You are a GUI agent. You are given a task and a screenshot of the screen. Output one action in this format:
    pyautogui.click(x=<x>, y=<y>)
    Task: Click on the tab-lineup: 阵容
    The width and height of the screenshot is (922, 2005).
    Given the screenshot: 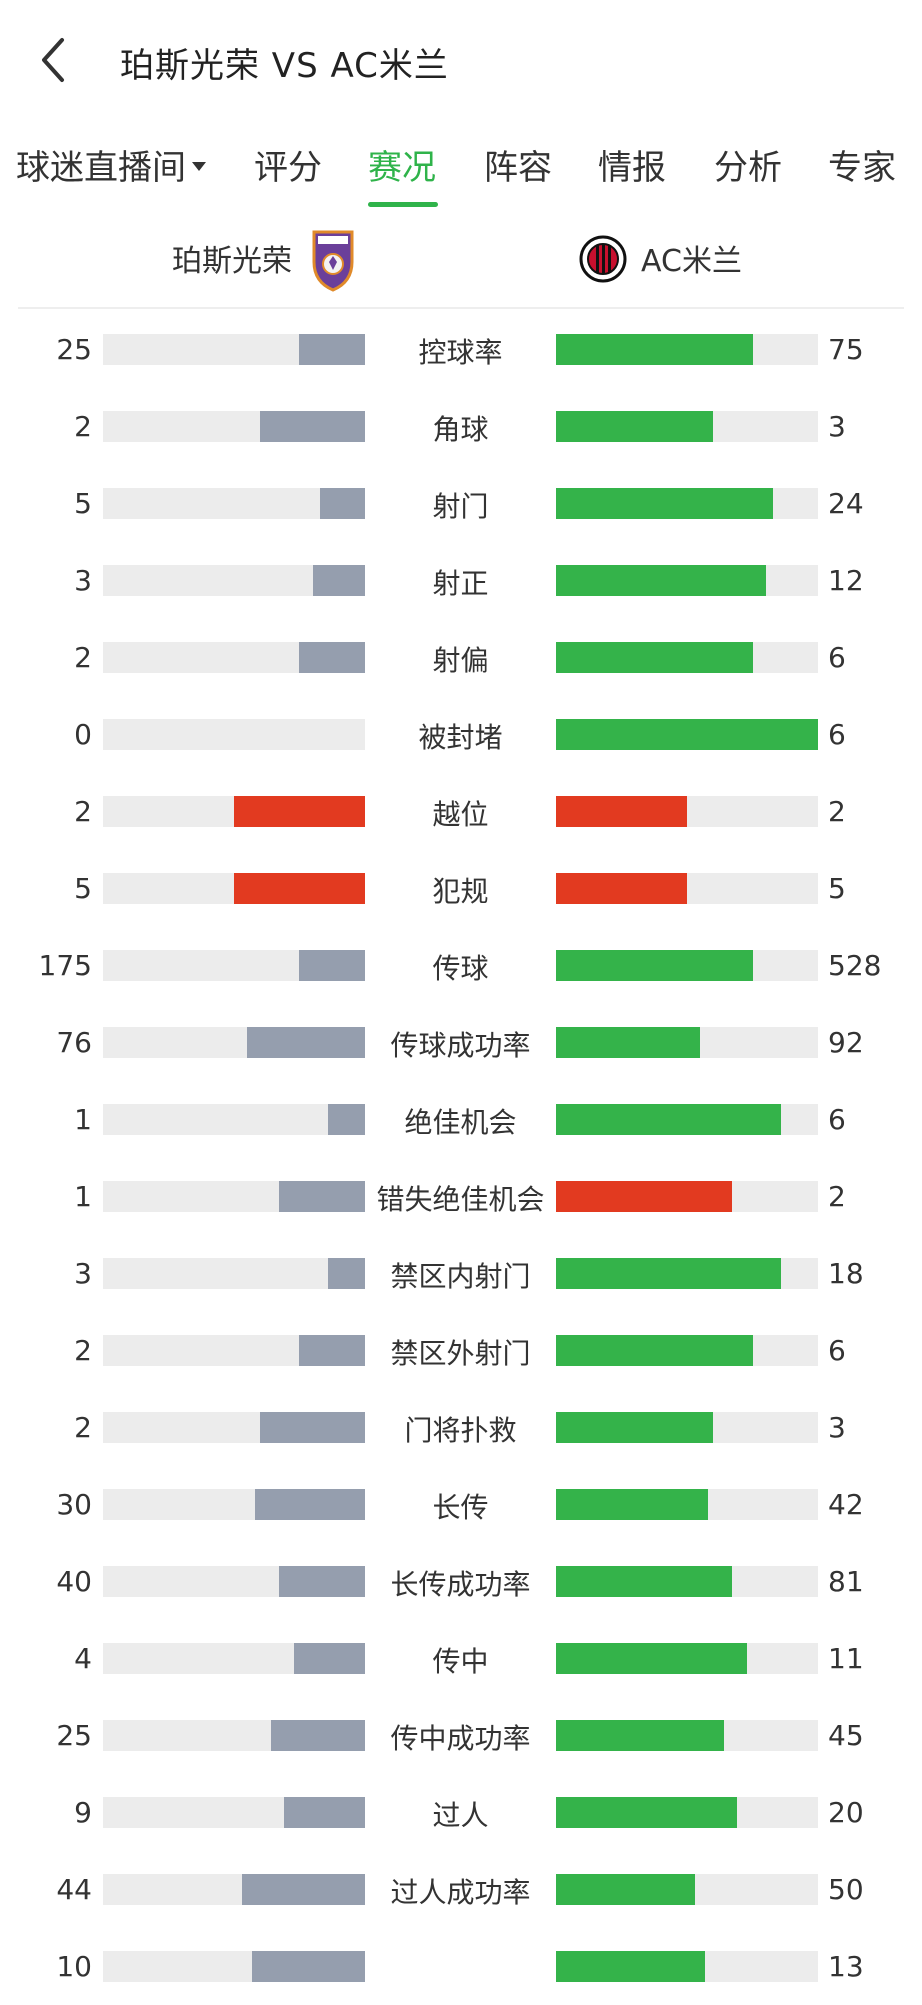 What is the action you would take?
    pyautogui.click(x=518, y=168)
    